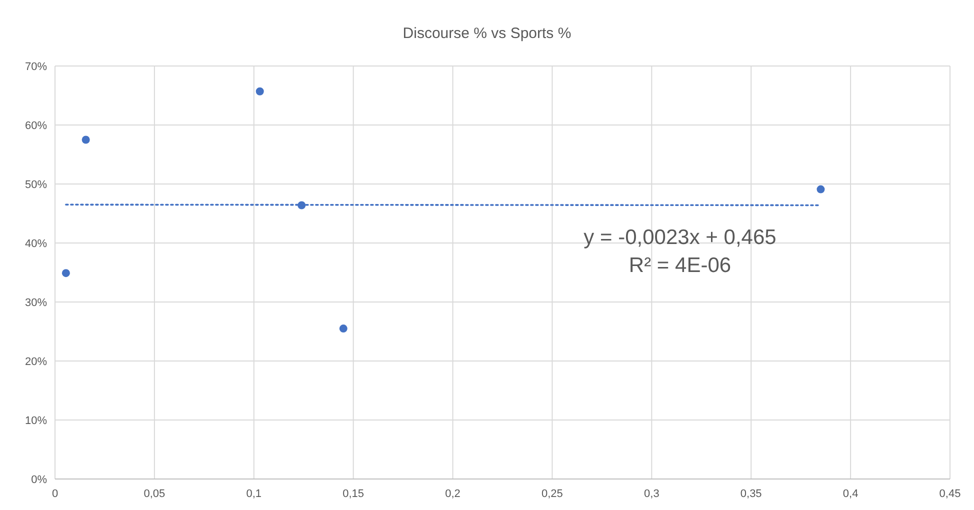  Describe the element at coordinates (552, 494) in the screenshot. I see `x-tick-label: 0,25` at that location.